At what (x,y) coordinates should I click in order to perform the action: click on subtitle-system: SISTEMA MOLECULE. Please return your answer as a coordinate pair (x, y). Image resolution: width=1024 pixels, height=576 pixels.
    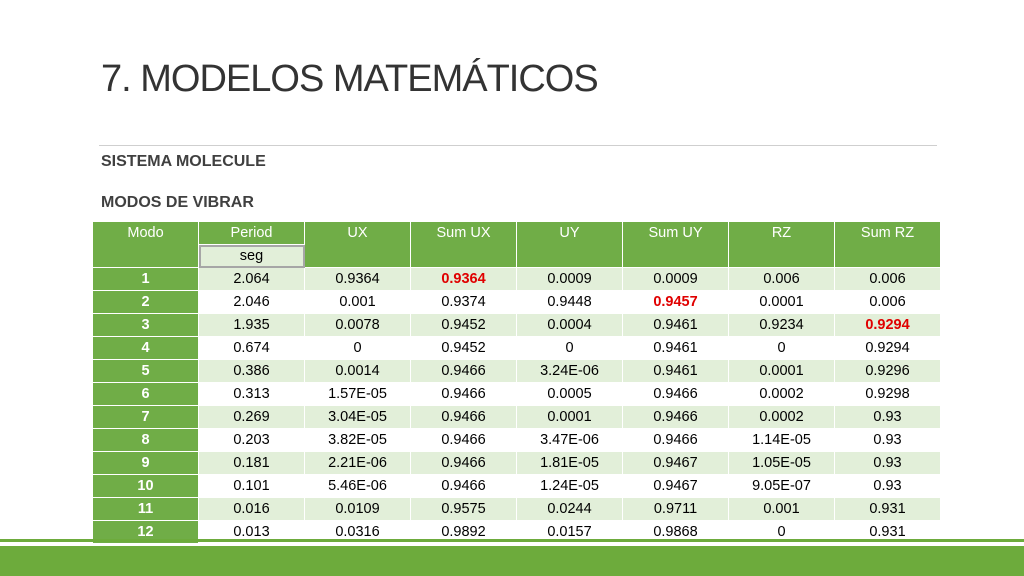
    Looking at the image, I should click on (183, 161).